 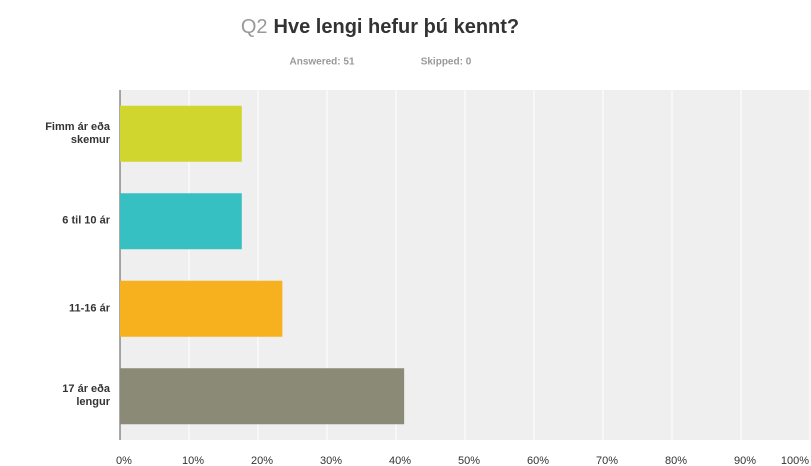 What do you see at coordinates (86, 220) in the screenshot?
I see `category-label: 6 til 10 ár` at bounding box center [86, 220].